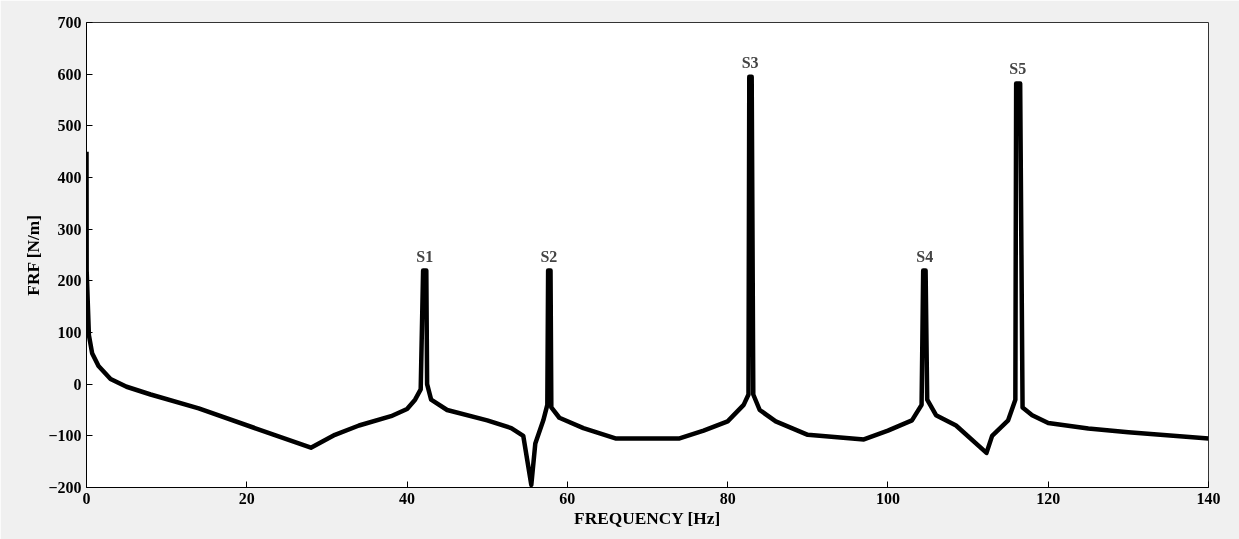 Image resolution: width=1239 pixels, height=539 pixels. I want to click on annotation: S5, so click(1018, 69).